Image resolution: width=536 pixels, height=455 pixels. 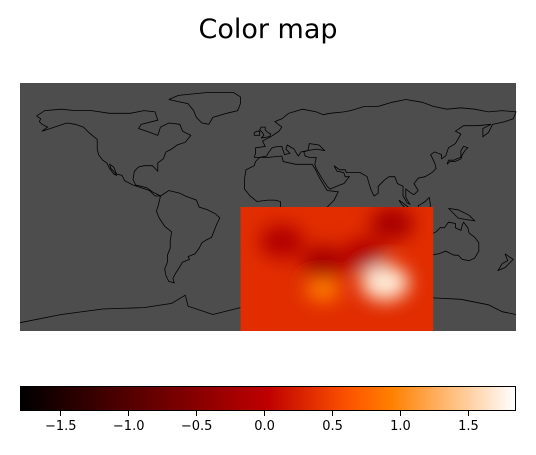 I want to click on coastline-ireland, so click(x=257, y=133).